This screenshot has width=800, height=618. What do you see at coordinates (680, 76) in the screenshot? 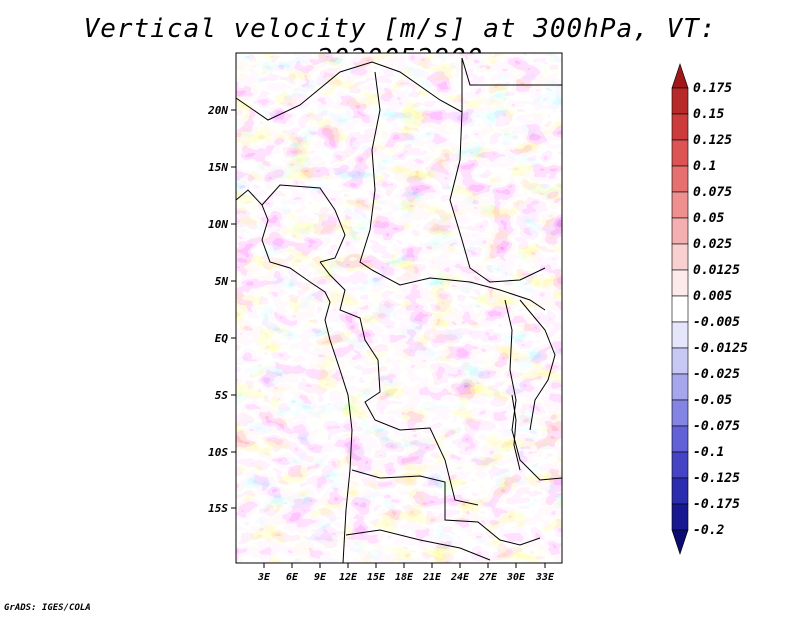
I see `colorbar-max-arrow` at bounding box center [680, 76].